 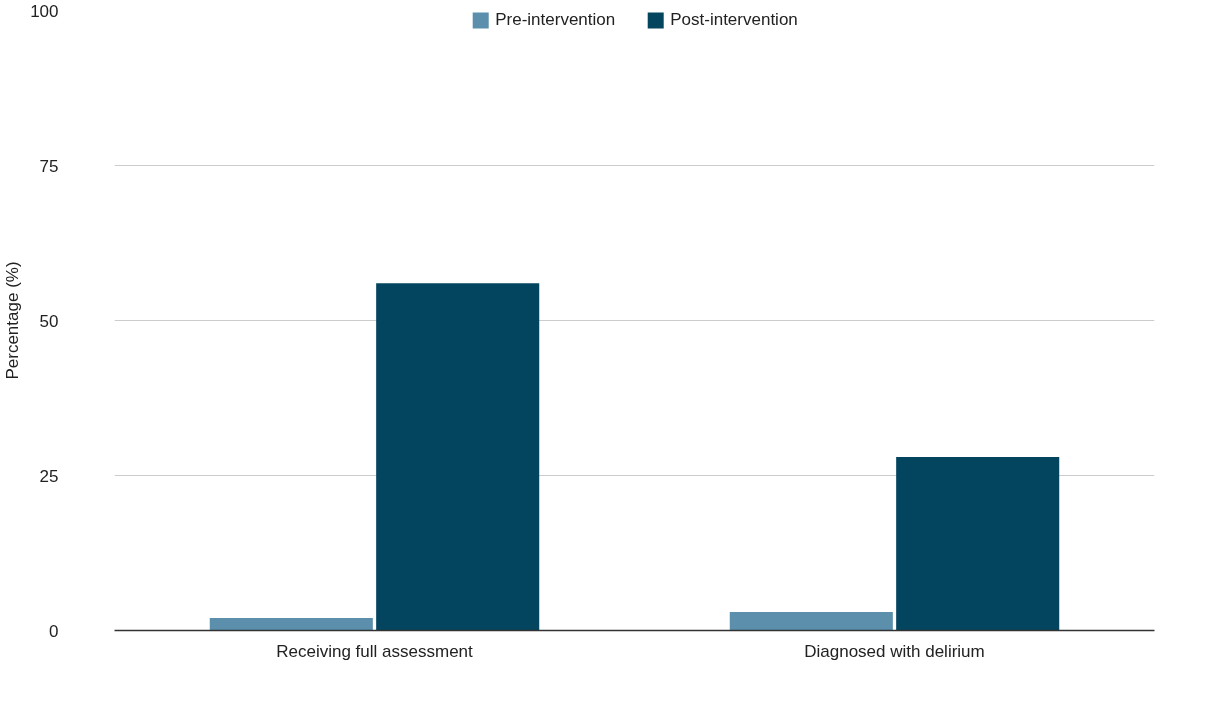 What do you see at coordinates (375, 651) in the screenshot?
I see `x-tick-label: Receiving full assessment` at bounding box center [375, 651].